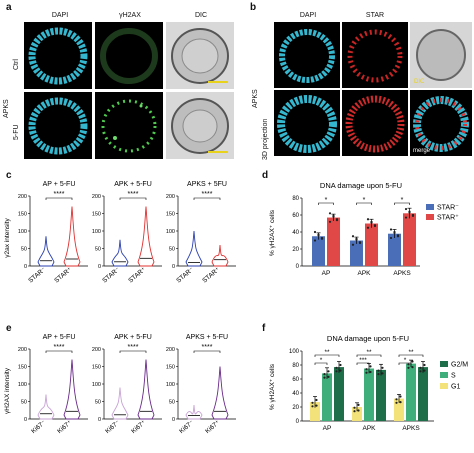 The image size is (474, 453). I want to click on micrograph-b-star, so click(375, 55).